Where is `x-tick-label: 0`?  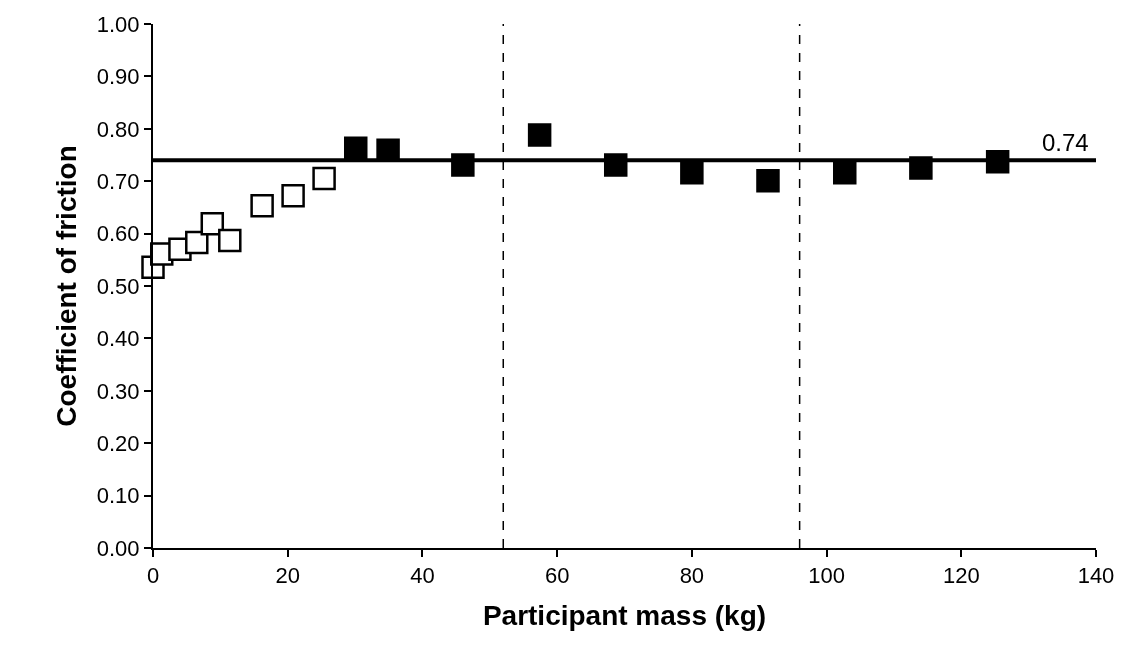 x-tick-label: 0 is located at coordinates (153, 576).